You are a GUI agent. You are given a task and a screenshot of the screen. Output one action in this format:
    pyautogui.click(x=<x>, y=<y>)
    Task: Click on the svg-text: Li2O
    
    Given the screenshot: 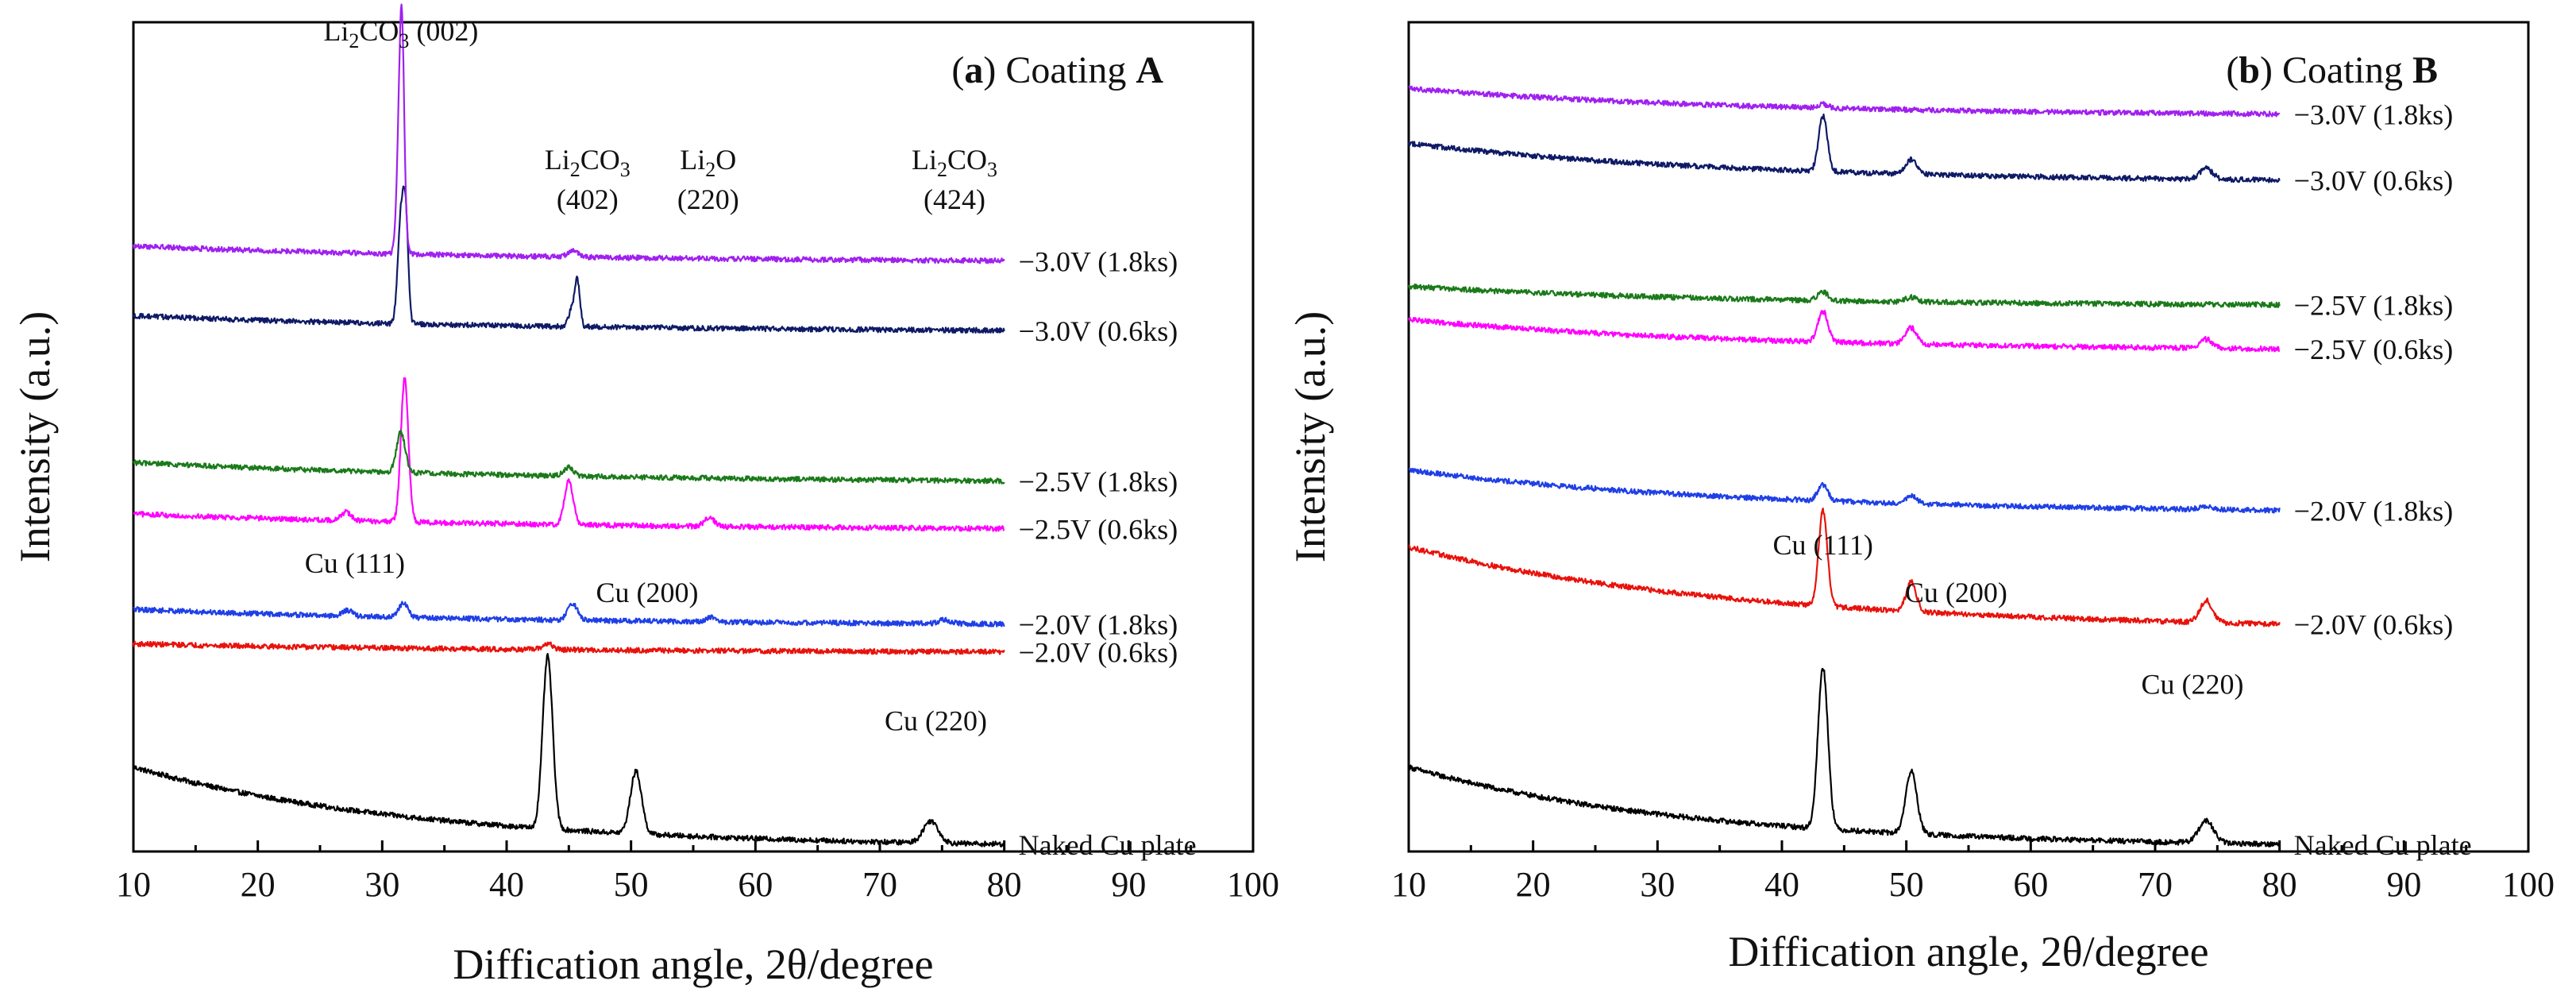 What is the action you would take?
    pyautogui.click(x=708, y=162)
    